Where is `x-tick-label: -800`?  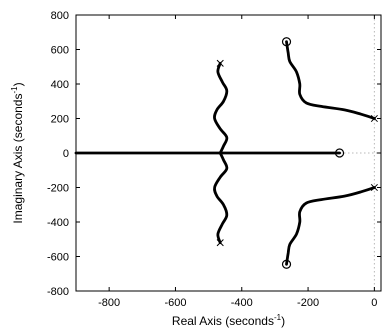
x-tick-label: -800 is located at coordinates (109, 303).